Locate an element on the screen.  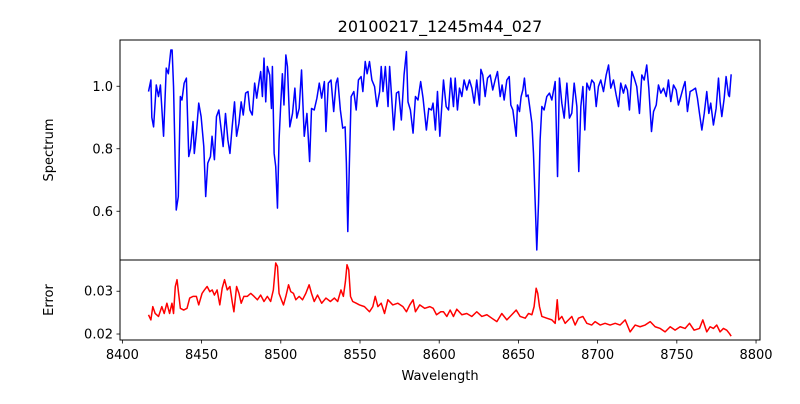
y-axis-label-error: Error is located at coordinates (49, 300).